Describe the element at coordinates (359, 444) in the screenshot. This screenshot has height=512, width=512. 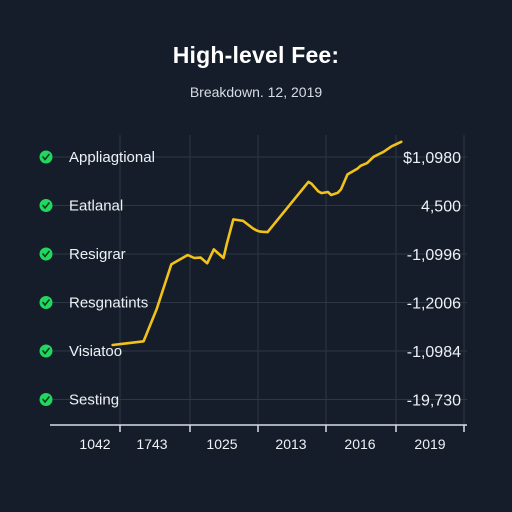
I see `x-tick-label: 2016` at that location.